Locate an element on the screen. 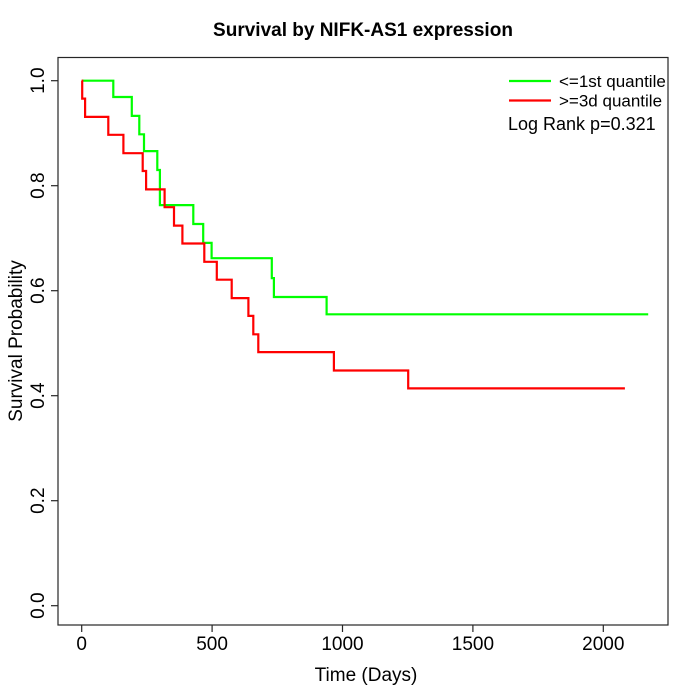 The width and height of the screenshot is (700, 700). x-tick-label: 1000 is located at coordinates (342, 644).